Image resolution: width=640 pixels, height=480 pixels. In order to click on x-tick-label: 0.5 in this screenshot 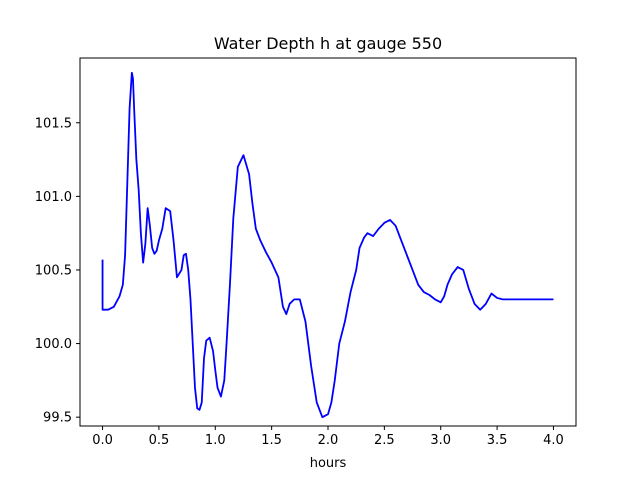, I will do `click(159, 440)`.